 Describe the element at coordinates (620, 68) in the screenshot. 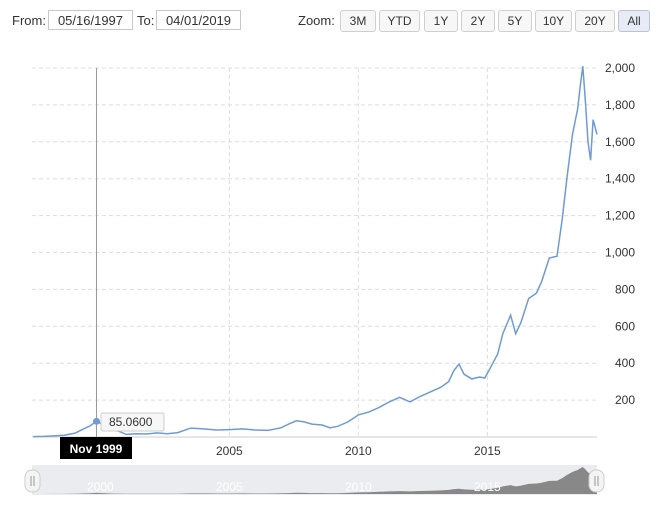

I see `y-tick-label: 2,000` at that location.